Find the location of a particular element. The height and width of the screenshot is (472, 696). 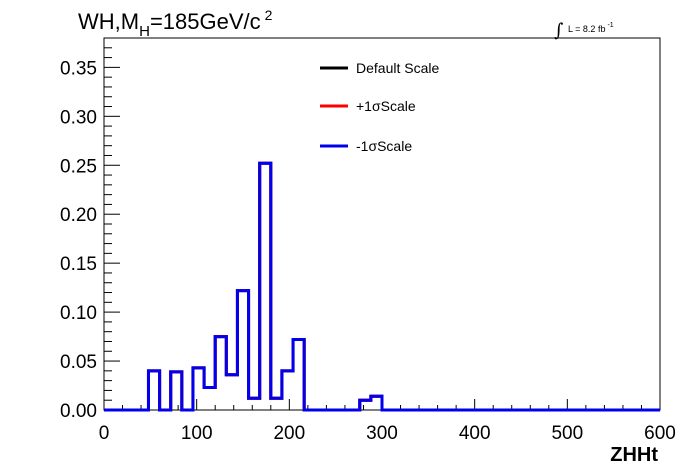

x-tick-label: 300 is located at coordinates (382, 433).